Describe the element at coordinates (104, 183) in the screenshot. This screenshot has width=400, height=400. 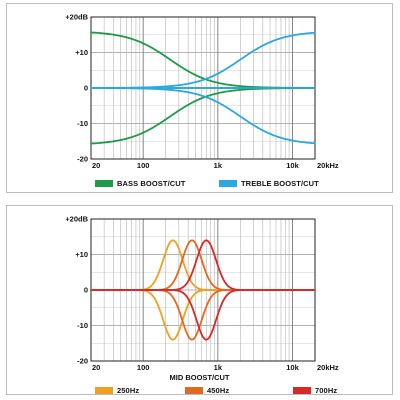
I see `legend-swatch-bass` at that location.